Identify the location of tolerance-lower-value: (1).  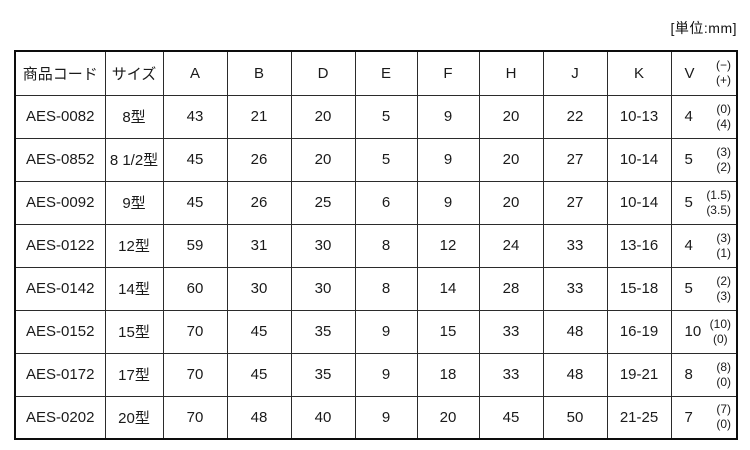
(723, 252).